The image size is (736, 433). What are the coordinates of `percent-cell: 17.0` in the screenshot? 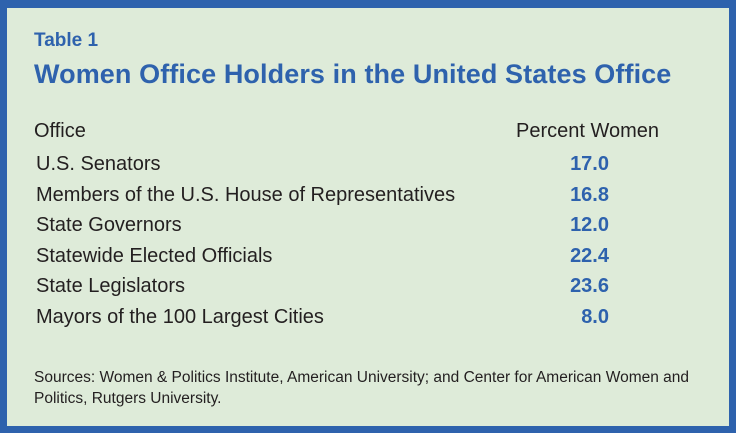 It's located at (589, 164).